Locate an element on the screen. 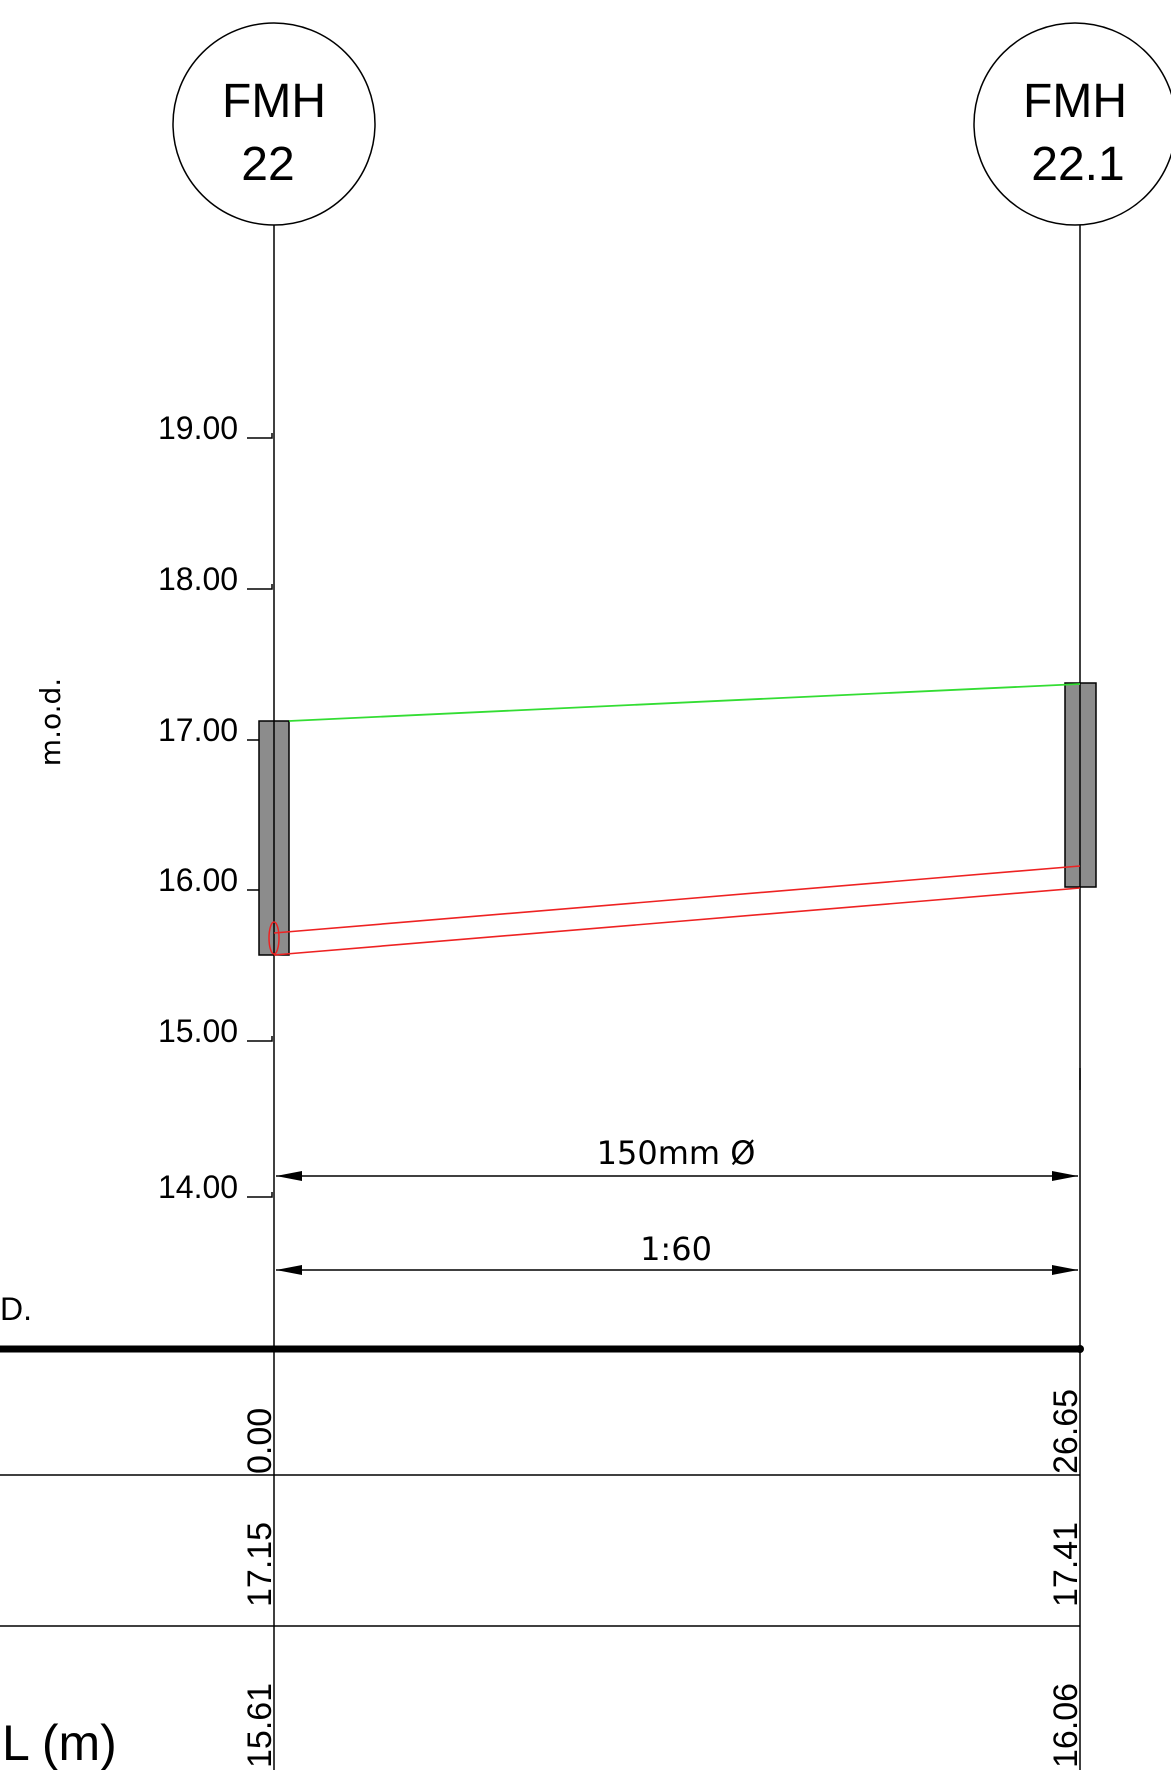  pipe-gradient-dimension: 1:60 is located at coordinates (677, 1252).